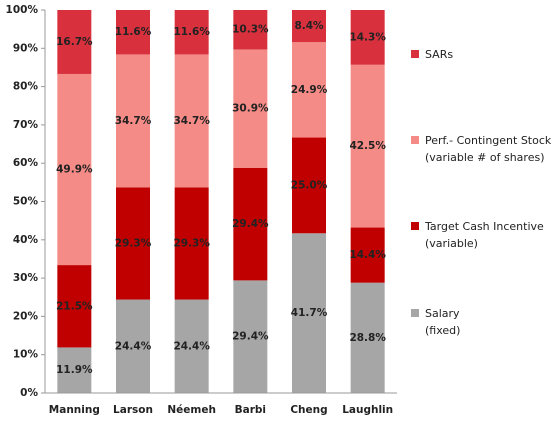  What do you see at coordinates (74, 410) in the screenshot?
I see `x-tick-label: Manning` at bounding box center [74, 410].